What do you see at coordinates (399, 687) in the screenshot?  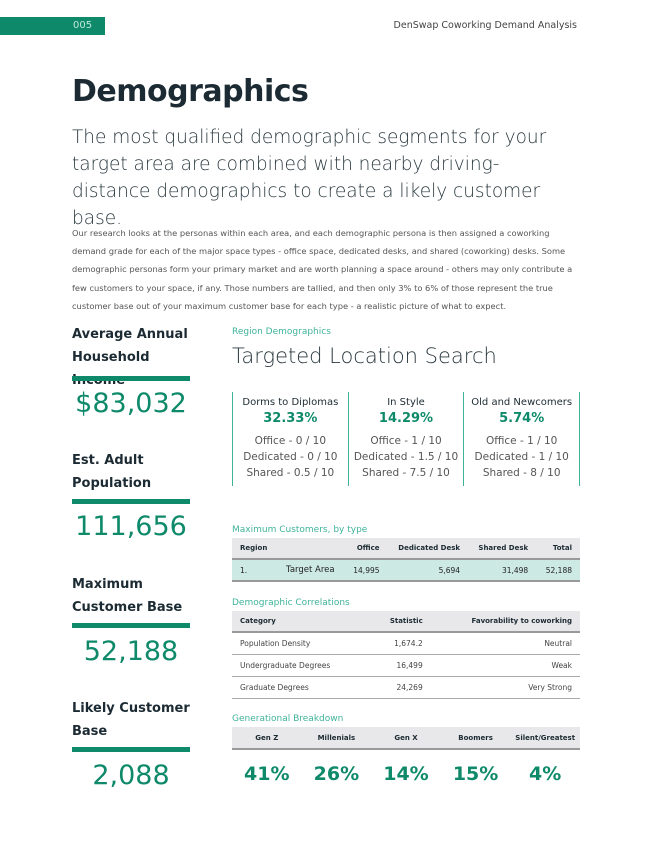 I see `cell: 24,269` at bounding box center [399, 687].